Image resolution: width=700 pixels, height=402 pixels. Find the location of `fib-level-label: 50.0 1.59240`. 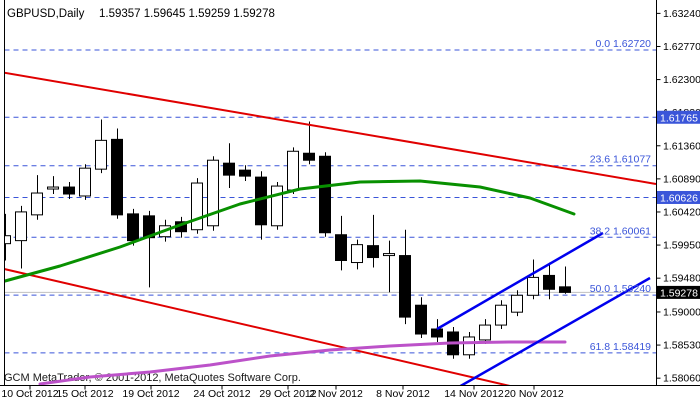

fib-level-label: 50.0 1.59240 is located at coordinates (620, 289).